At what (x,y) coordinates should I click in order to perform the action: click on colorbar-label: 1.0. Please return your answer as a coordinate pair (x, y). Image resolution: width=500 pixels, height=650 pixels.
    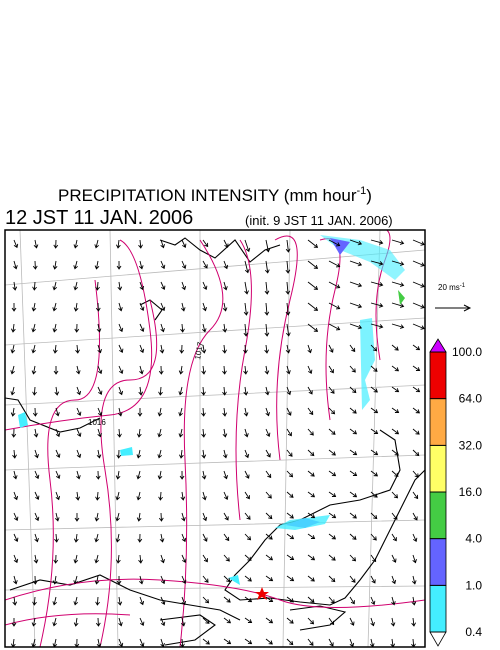
    Looking at the image, I should click on (473, 585).